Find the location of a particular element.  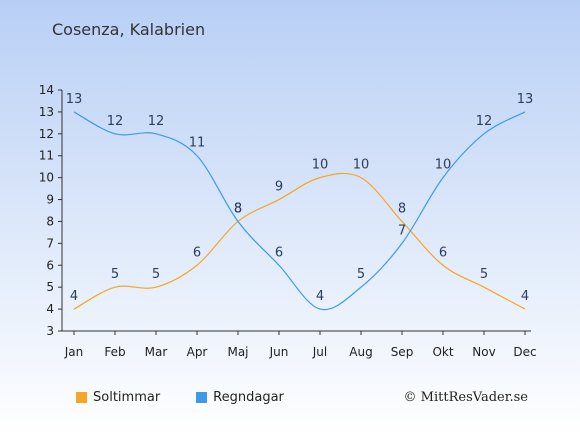

x-tick-label: Feb is located at coordinates (114, 352).